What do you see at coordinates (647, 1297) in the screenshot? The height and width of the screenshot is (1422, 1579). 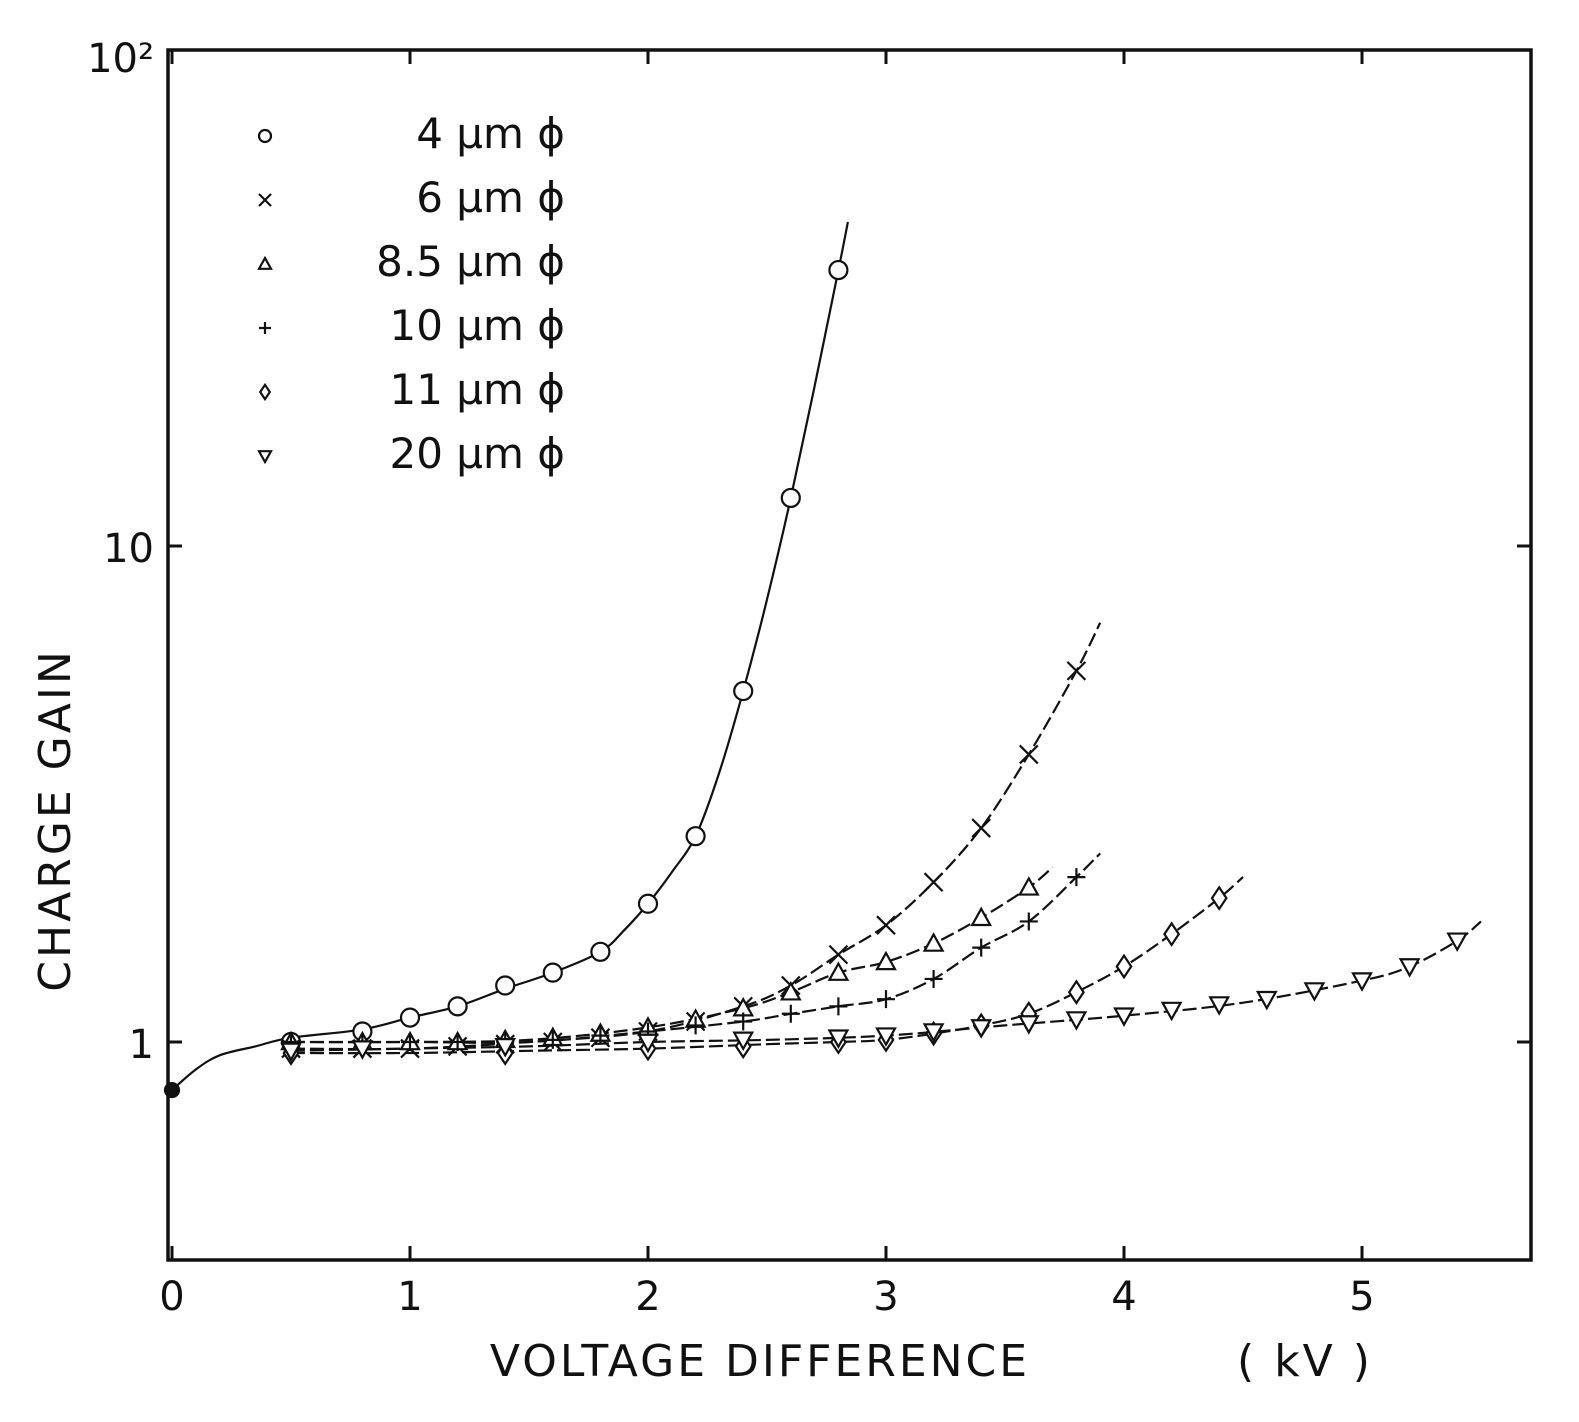 I see `x-tick-label: 2` at bounding box center [647, 1297].